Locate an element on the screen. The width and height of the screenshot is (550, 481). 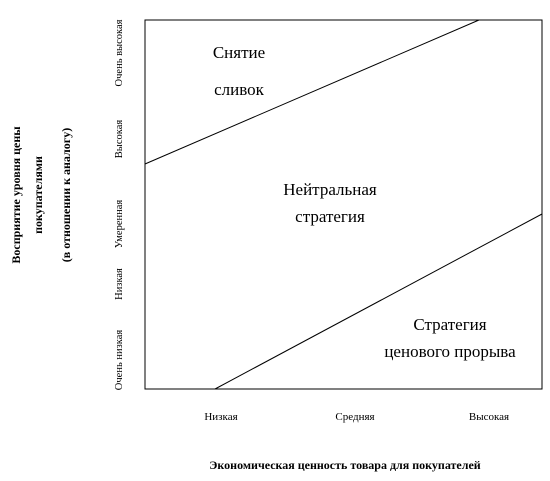
x-tick-high: Высокая is located at coordinates (489, 417).